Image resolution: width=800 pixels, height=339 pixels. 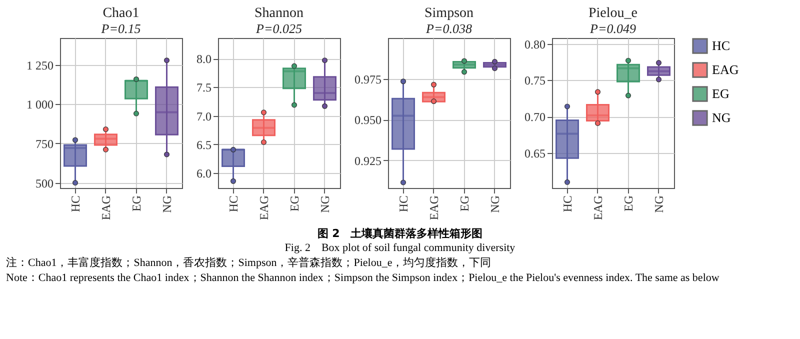 What do you see at coordinates (40, 65) in the screenshot?
I see `y-tick-label: 1 250` at bounding box center [40, 65].